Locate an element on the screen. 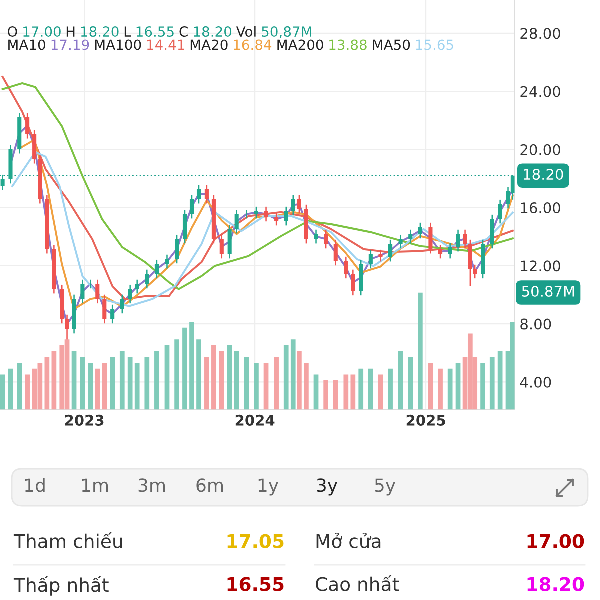 The width and height of the screenshot is (600, 600). y-tick-label: 24.00 is located at coordinates (540, 92).